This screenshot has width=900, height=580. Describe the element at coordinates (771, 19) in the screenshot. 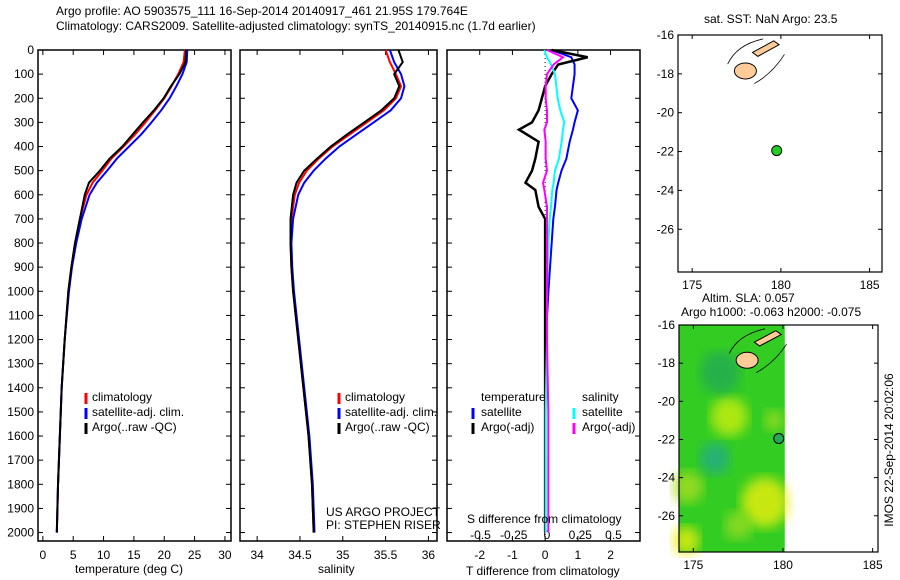

I see `sst-map-title: sat. SST: NaN Argo: 23.5` at that location.